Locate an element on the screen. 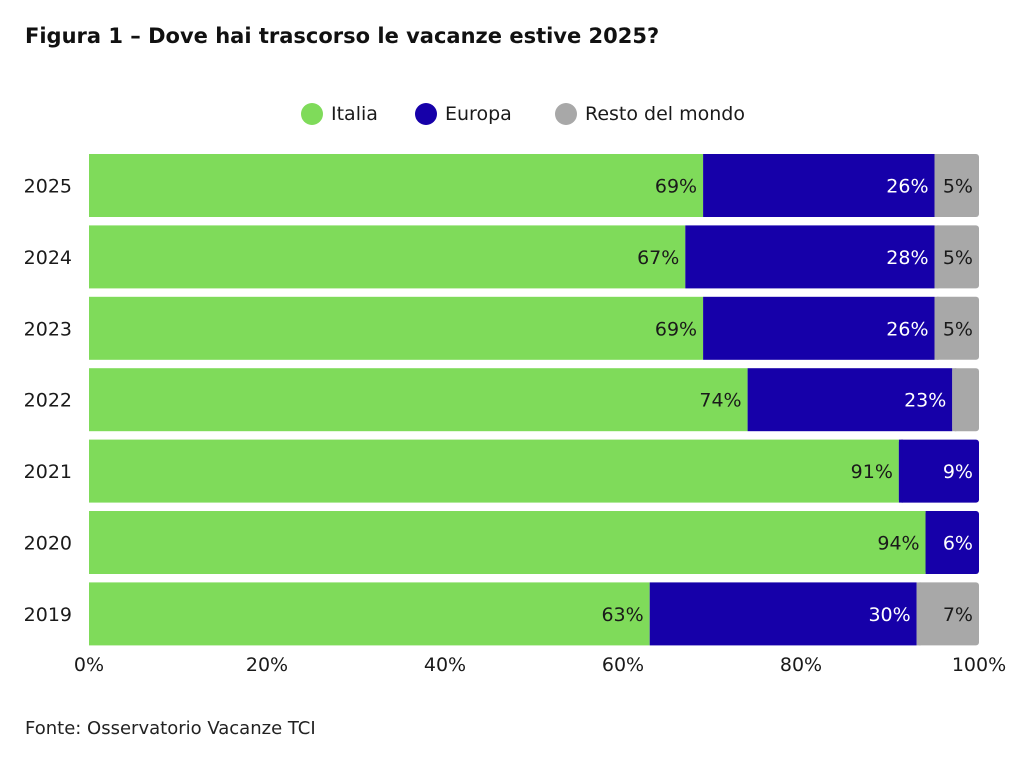  data-label-2023-resto-del-mondo: 5% is located at coordinates (958, 329).